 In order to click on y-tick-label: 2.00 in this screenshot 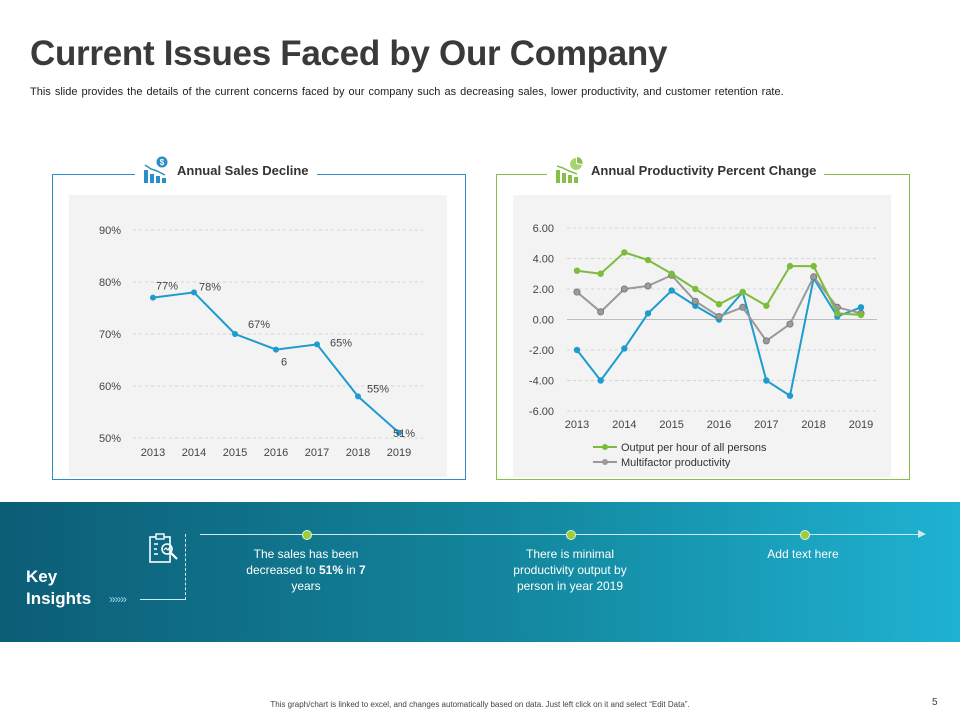, I will do `click(543, 290)`.